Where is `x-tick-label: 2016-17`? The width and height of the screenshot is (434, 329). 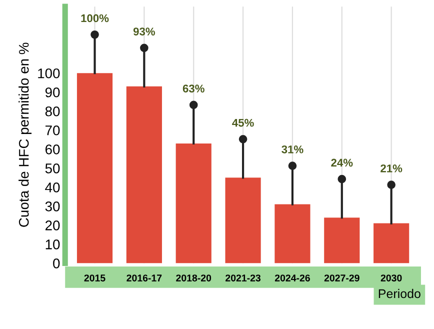 x-tick-label: 2016-17 is located at coordinates (144, 278).